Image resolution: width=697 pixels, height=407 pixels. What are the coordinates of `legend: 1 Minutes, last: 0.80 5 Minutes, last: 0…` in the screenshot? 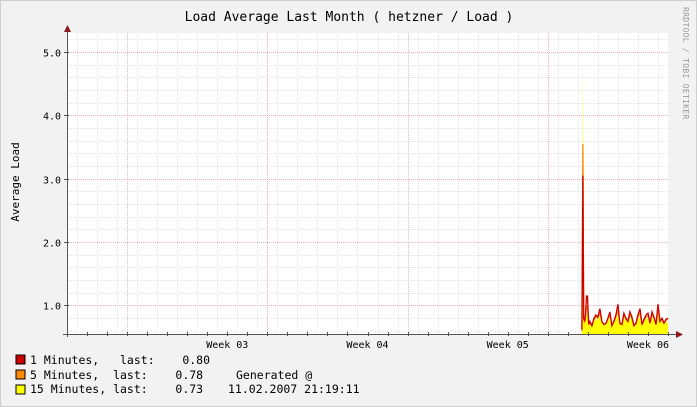 It's located at (187, 374).